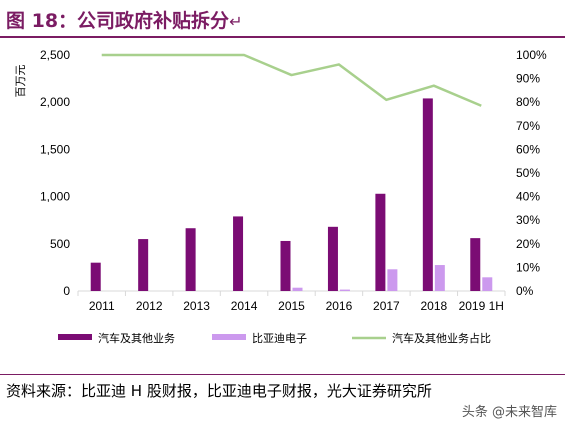 This screenshot has height=426, width=565. I want to click on y-tick-label: 0, so click(66, 291).